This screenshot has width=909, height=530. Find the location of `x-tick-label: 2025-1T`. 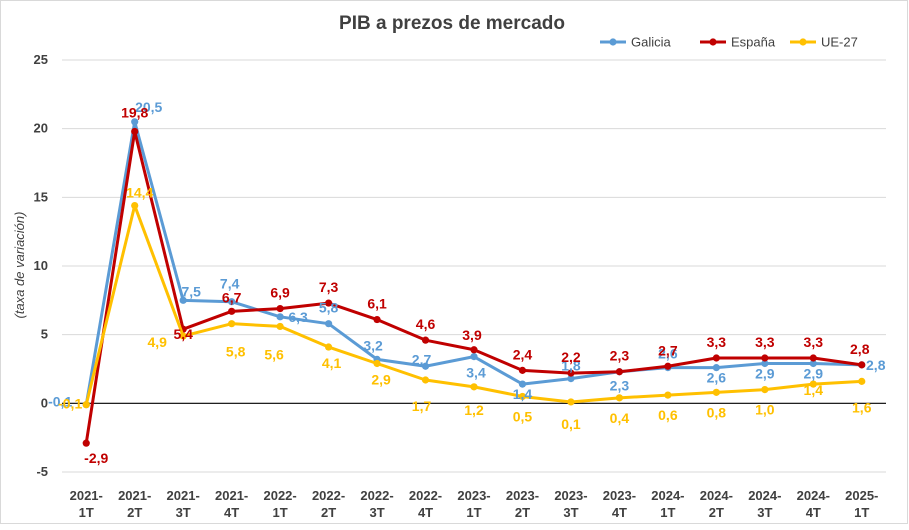

x-tick-label: 2025-1T is located at coordinates (861, 504).